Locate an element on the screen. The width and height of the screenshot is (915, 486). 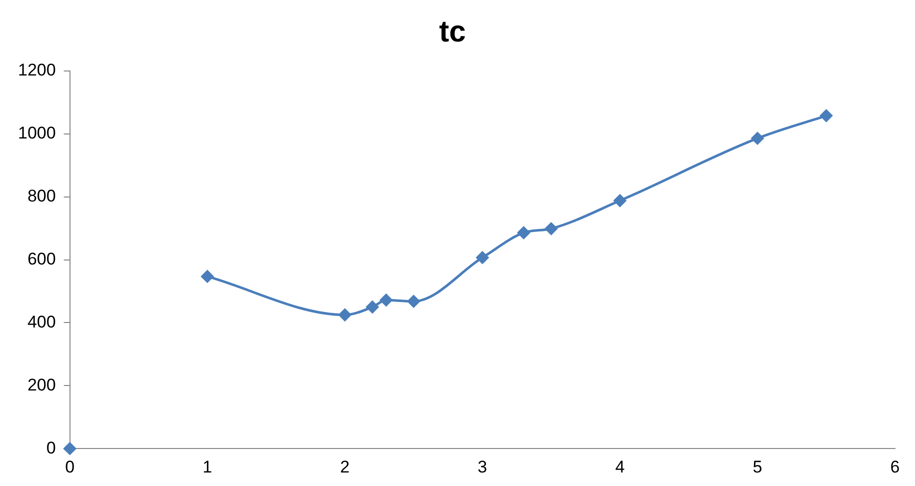
y-tick-label: 0 is located at coordinates (51, 448).